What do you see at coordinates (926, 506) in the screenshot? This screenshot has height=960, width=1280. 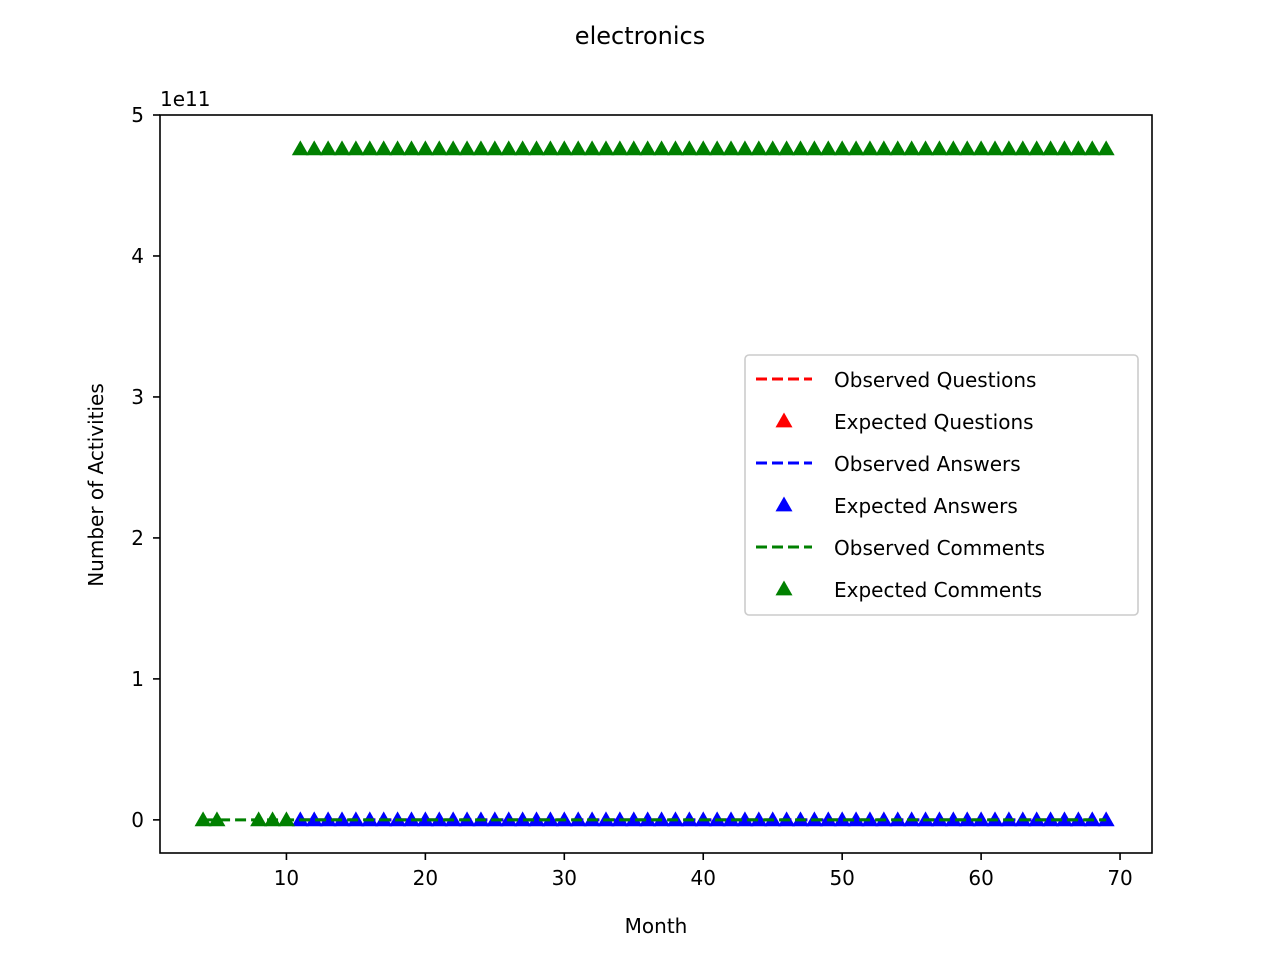 I see `legend-label-expected-answers: Expected Answers` at bounding box center [926, 506].